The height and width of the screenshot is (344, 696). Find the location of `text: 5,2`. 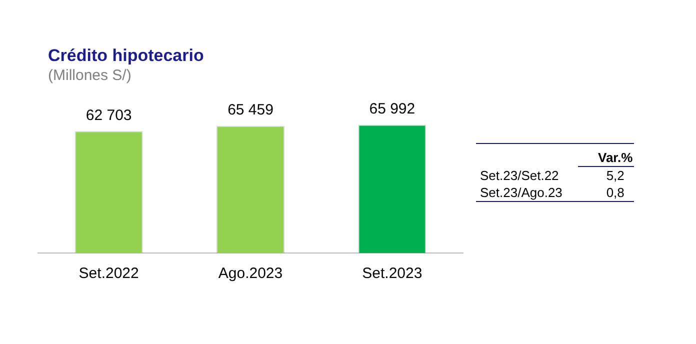

text: 5,2 is located at coordinates (615, 175).